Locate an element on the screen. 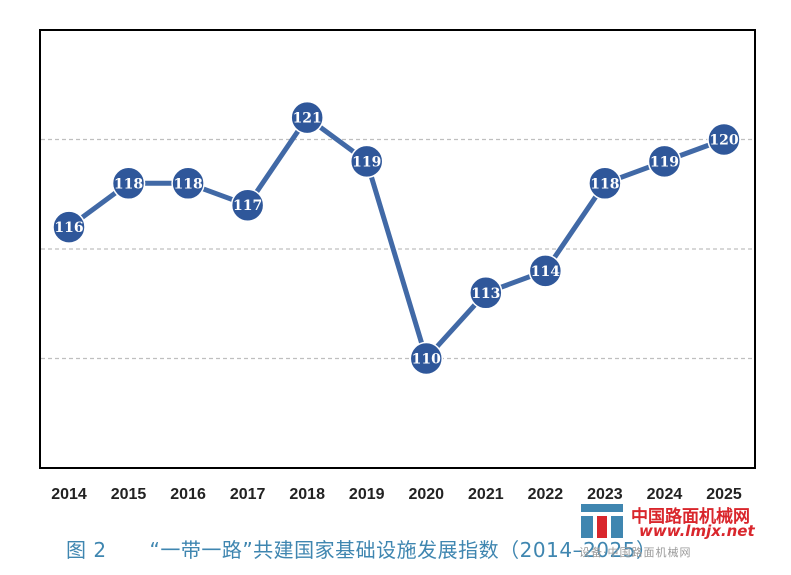 The image size is (791, 575). x-tick-label: 2016 is located at coordinates (188, 494).